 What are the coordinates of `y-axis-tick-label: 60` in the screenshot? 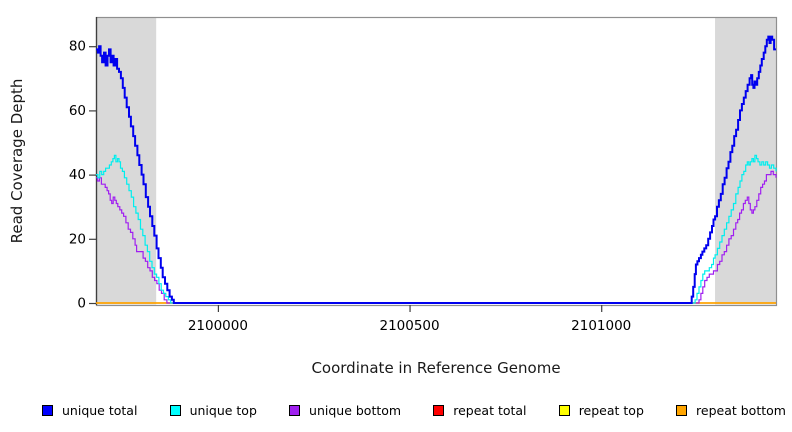 It's located at (77, 111).